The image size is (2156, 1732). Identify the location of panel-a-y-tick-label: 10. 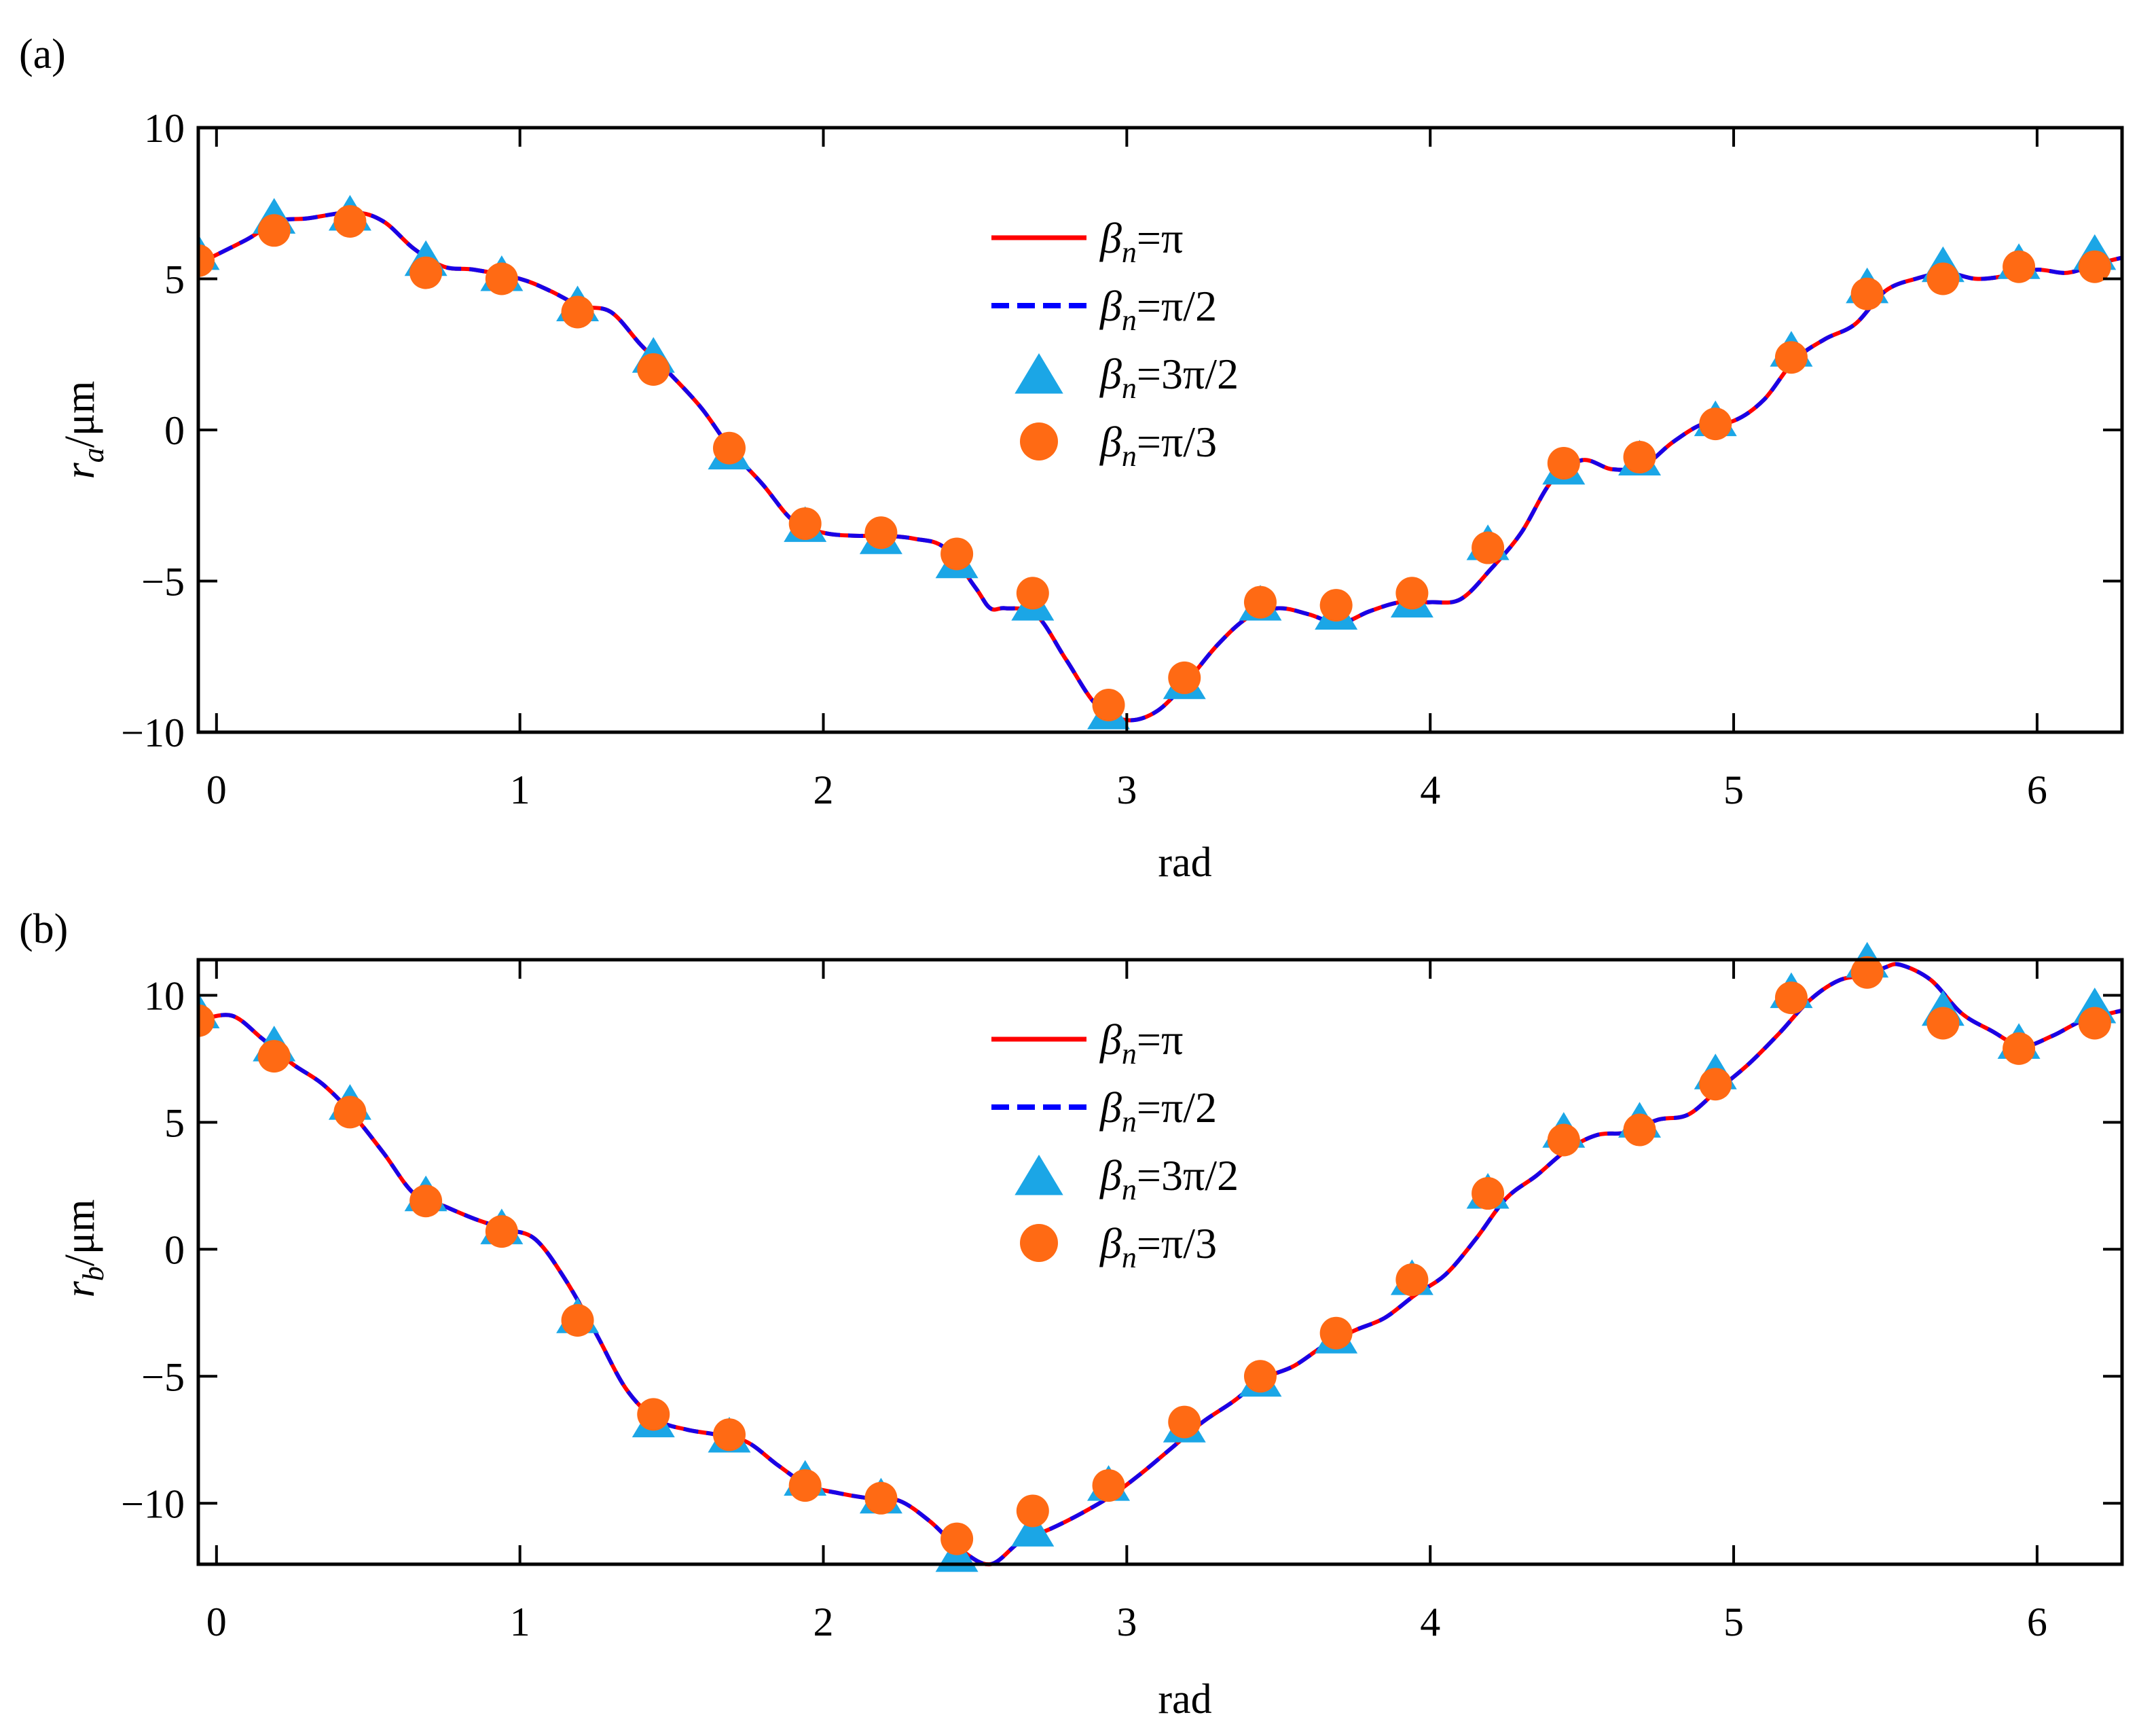
(164, 128).